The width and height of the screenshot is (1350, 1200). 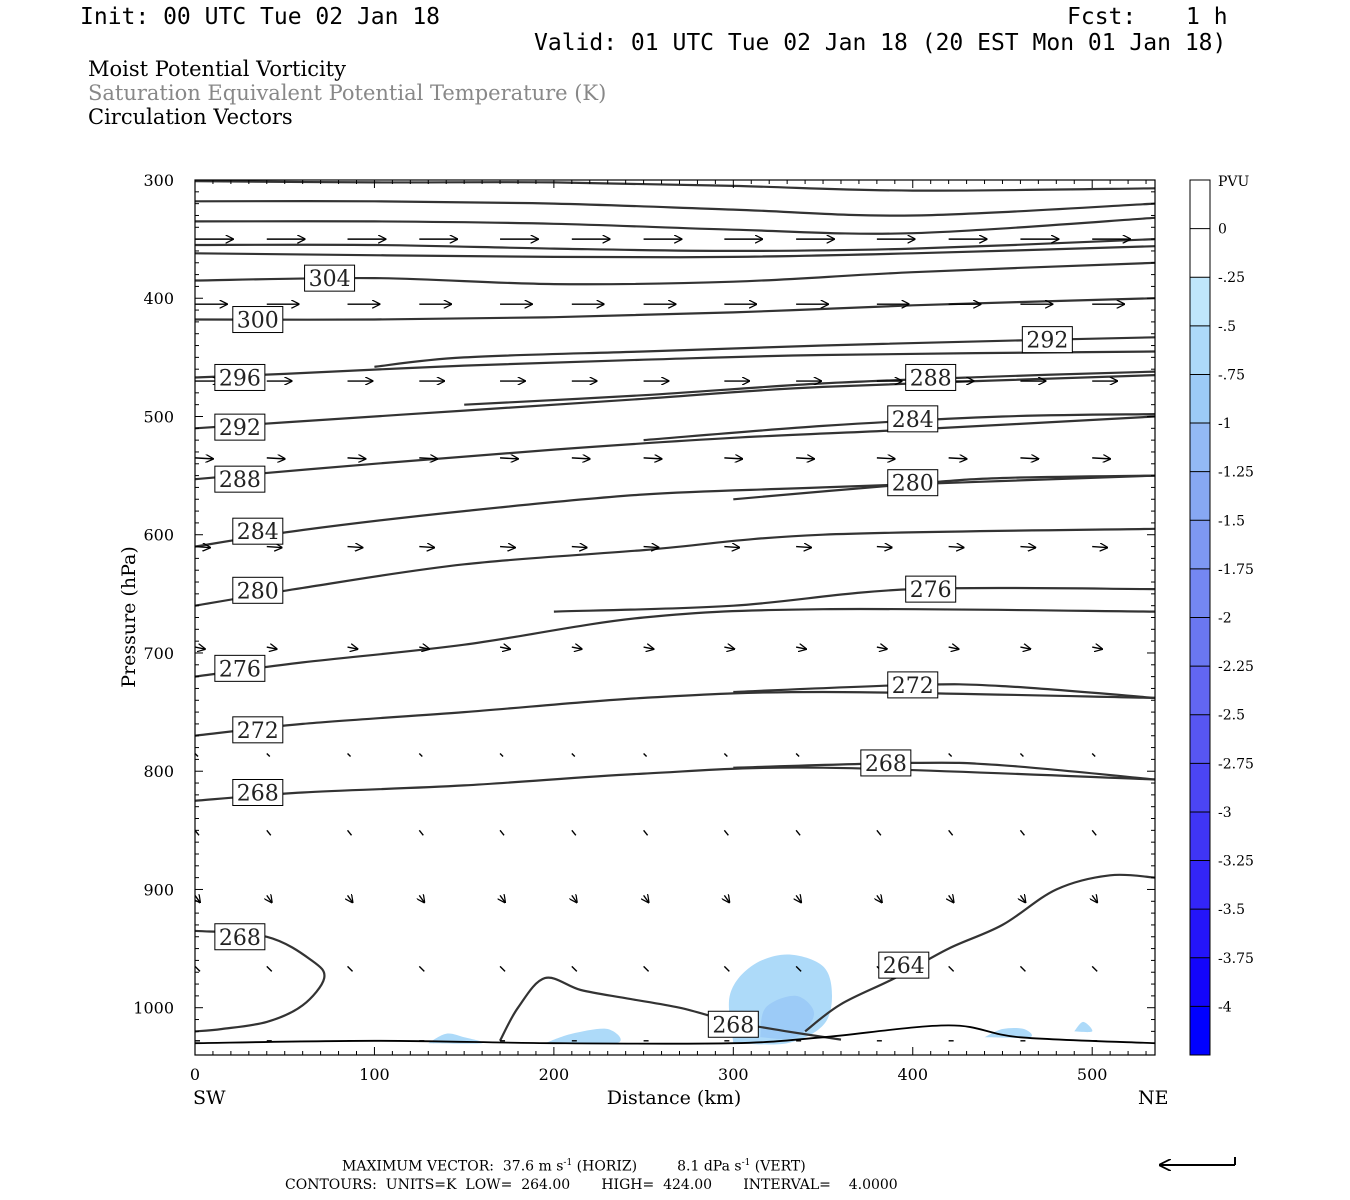 What do you see at coordinates (912, 1074) in the screenshot?
I see `x-tick-label: 400` at bounding box center [912, 1074].